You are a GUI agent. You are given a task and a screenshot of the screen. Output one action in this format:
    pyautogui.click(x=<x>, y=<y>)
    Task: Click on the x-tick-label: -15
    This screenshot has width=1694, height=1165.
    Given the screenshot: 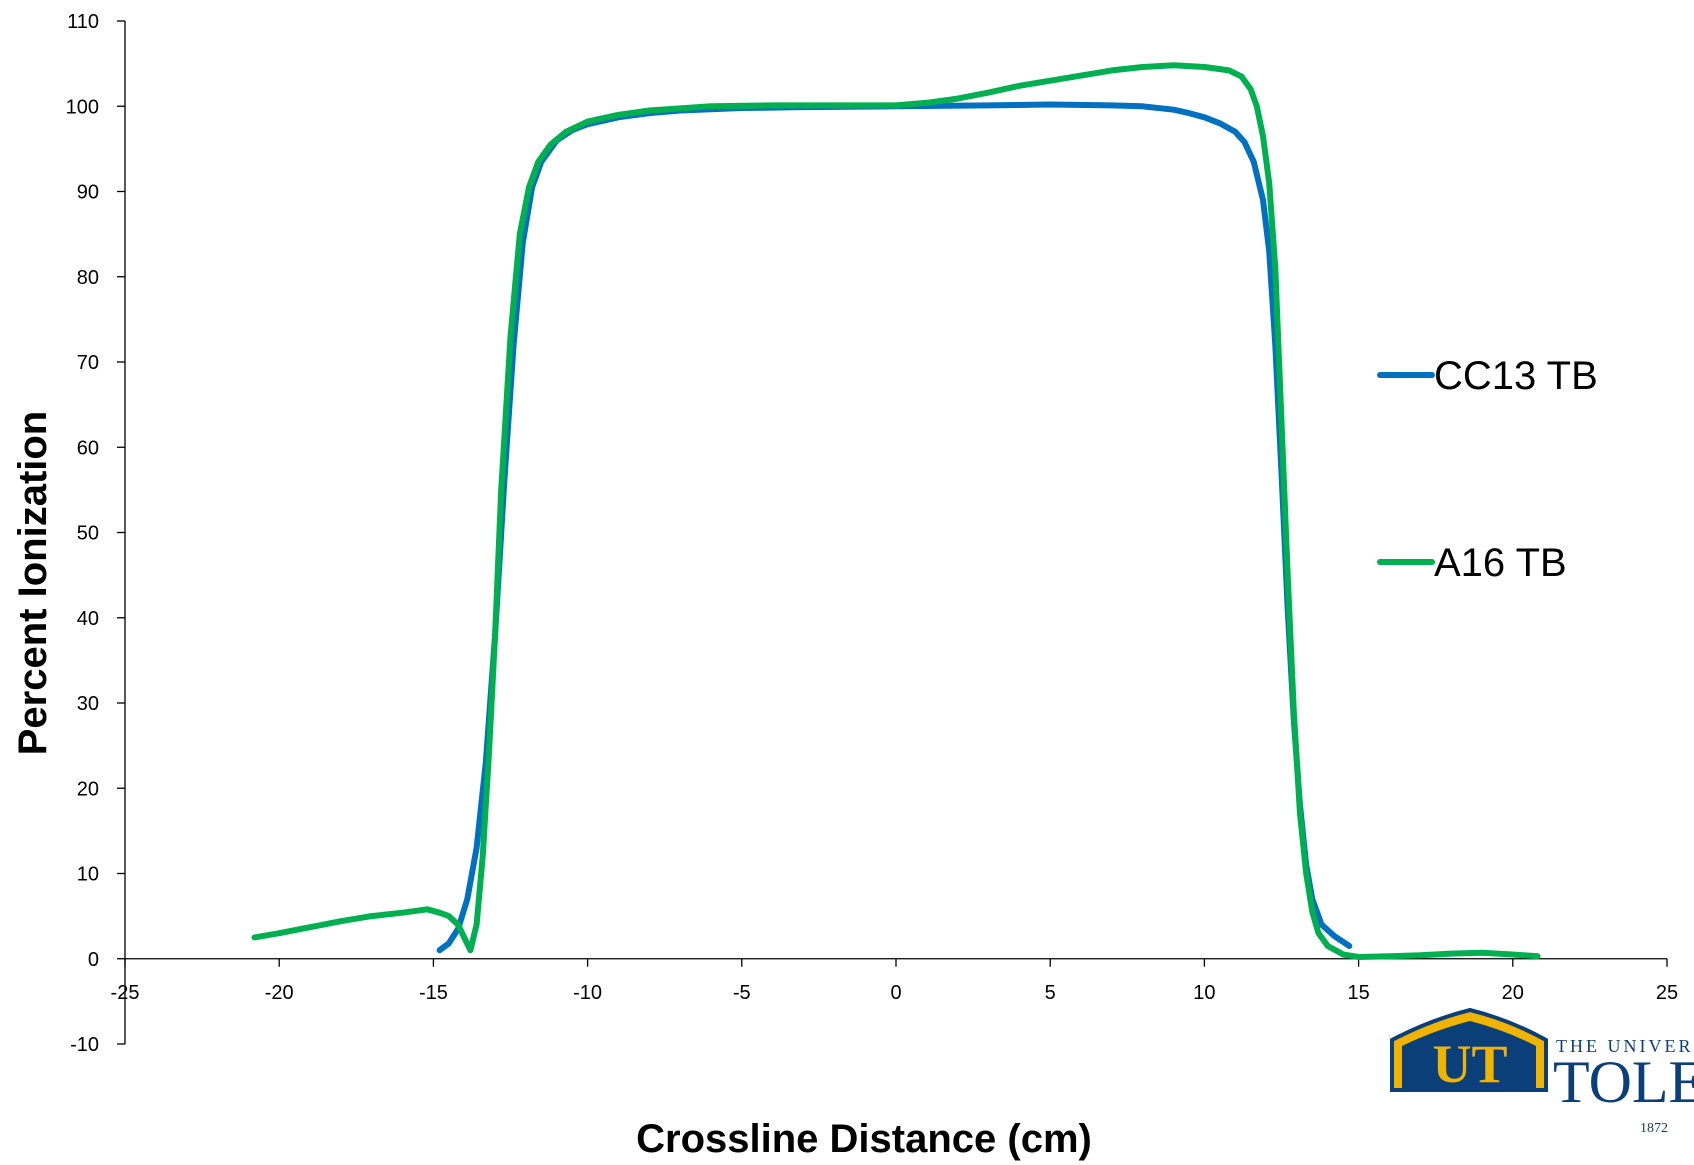 What is the action you would take?
    pyautogui.click(x=433, y=993)
    